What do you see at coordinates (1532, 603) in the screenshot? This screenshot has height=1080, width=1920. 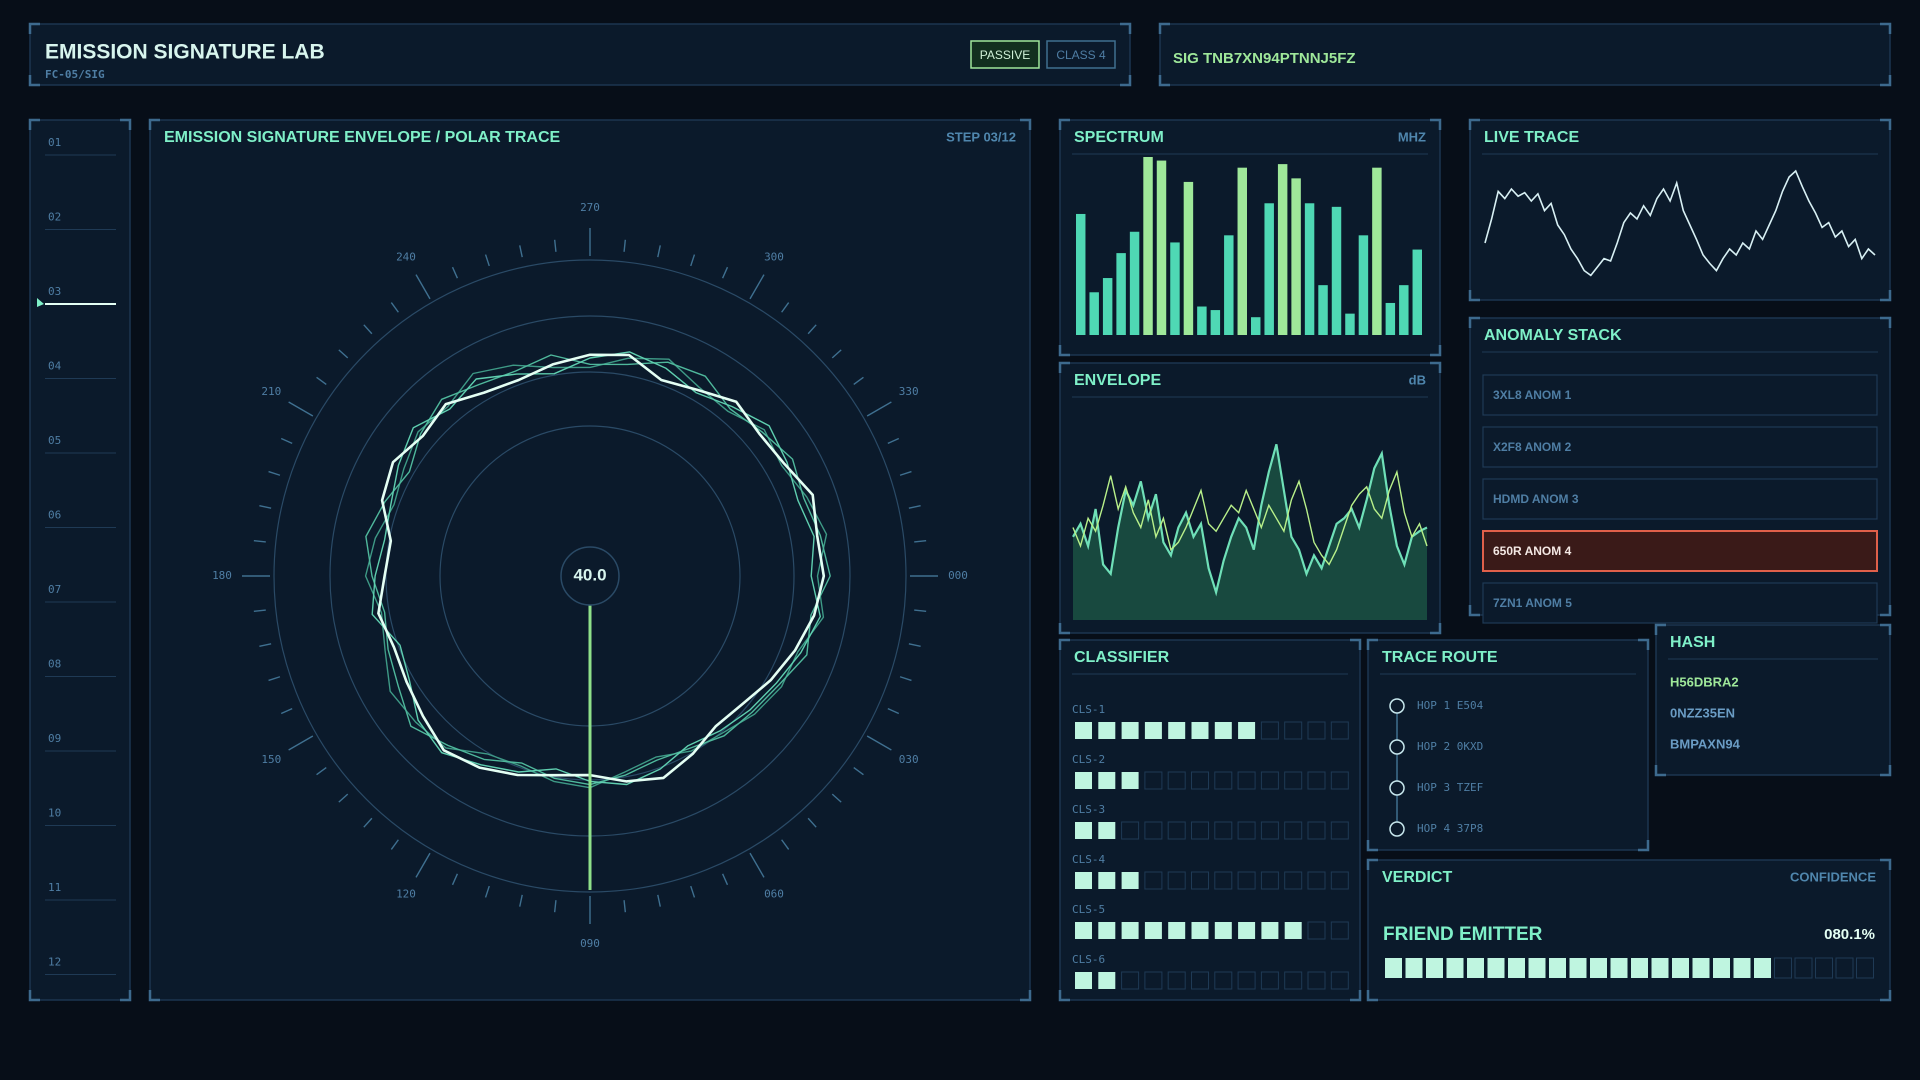 I see `anomaly-label: 7ZN1 ANOM 5` at bounding box center [1532, 603].